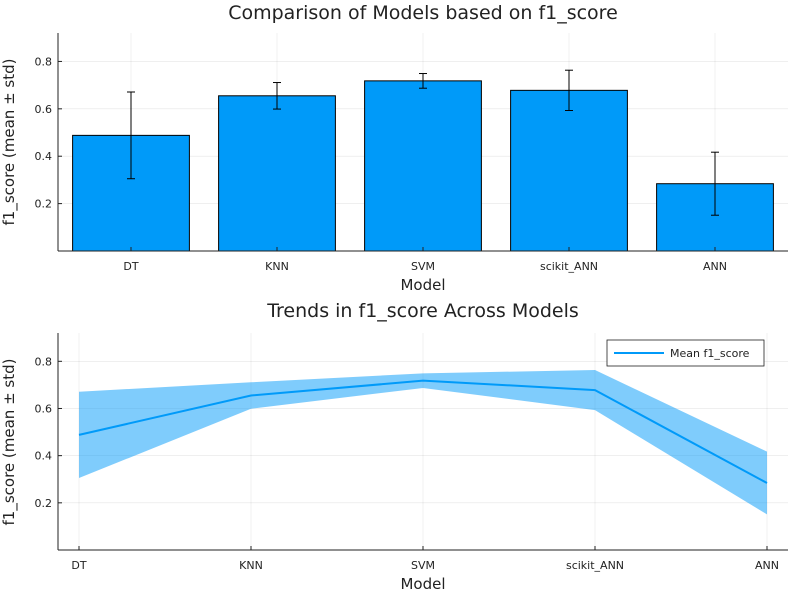 Image resolution: width=800 pixels, height=600 pixels. What do you see at coordinates (44, 61) in the screenshot?
I see `bar-chart-y-tick-label: 0.8` at bounding box center [44, 61].